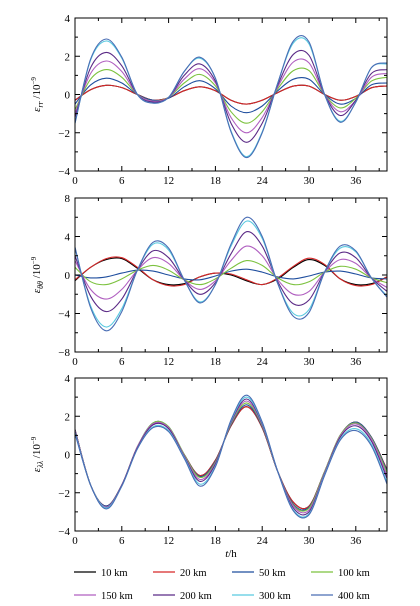  I want to click on bottom-x-tick-label: 0, so click(75, 541).